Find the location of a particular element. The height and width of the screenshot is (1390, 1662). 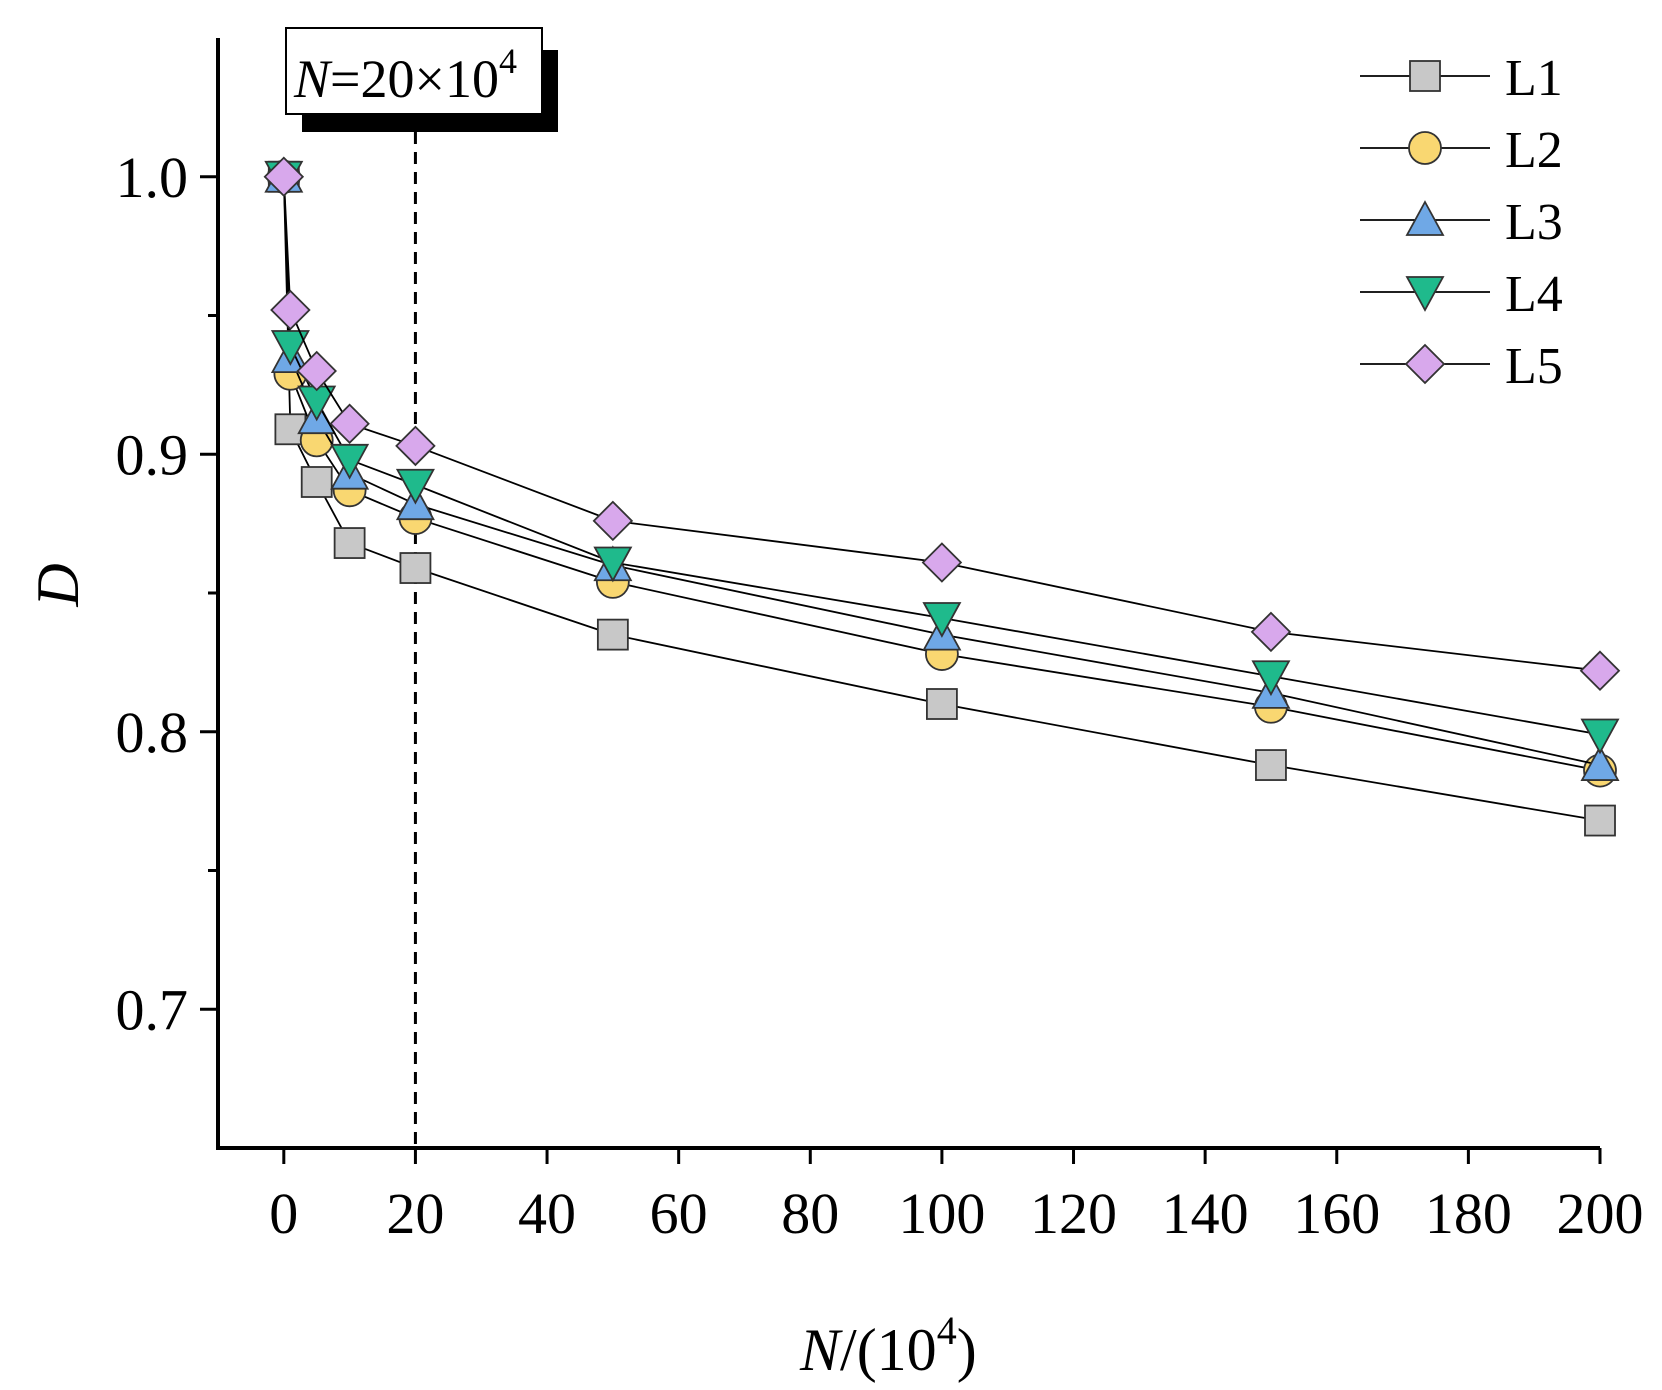

annotation-box: N=20×104 is located at coordinates (421, 79).